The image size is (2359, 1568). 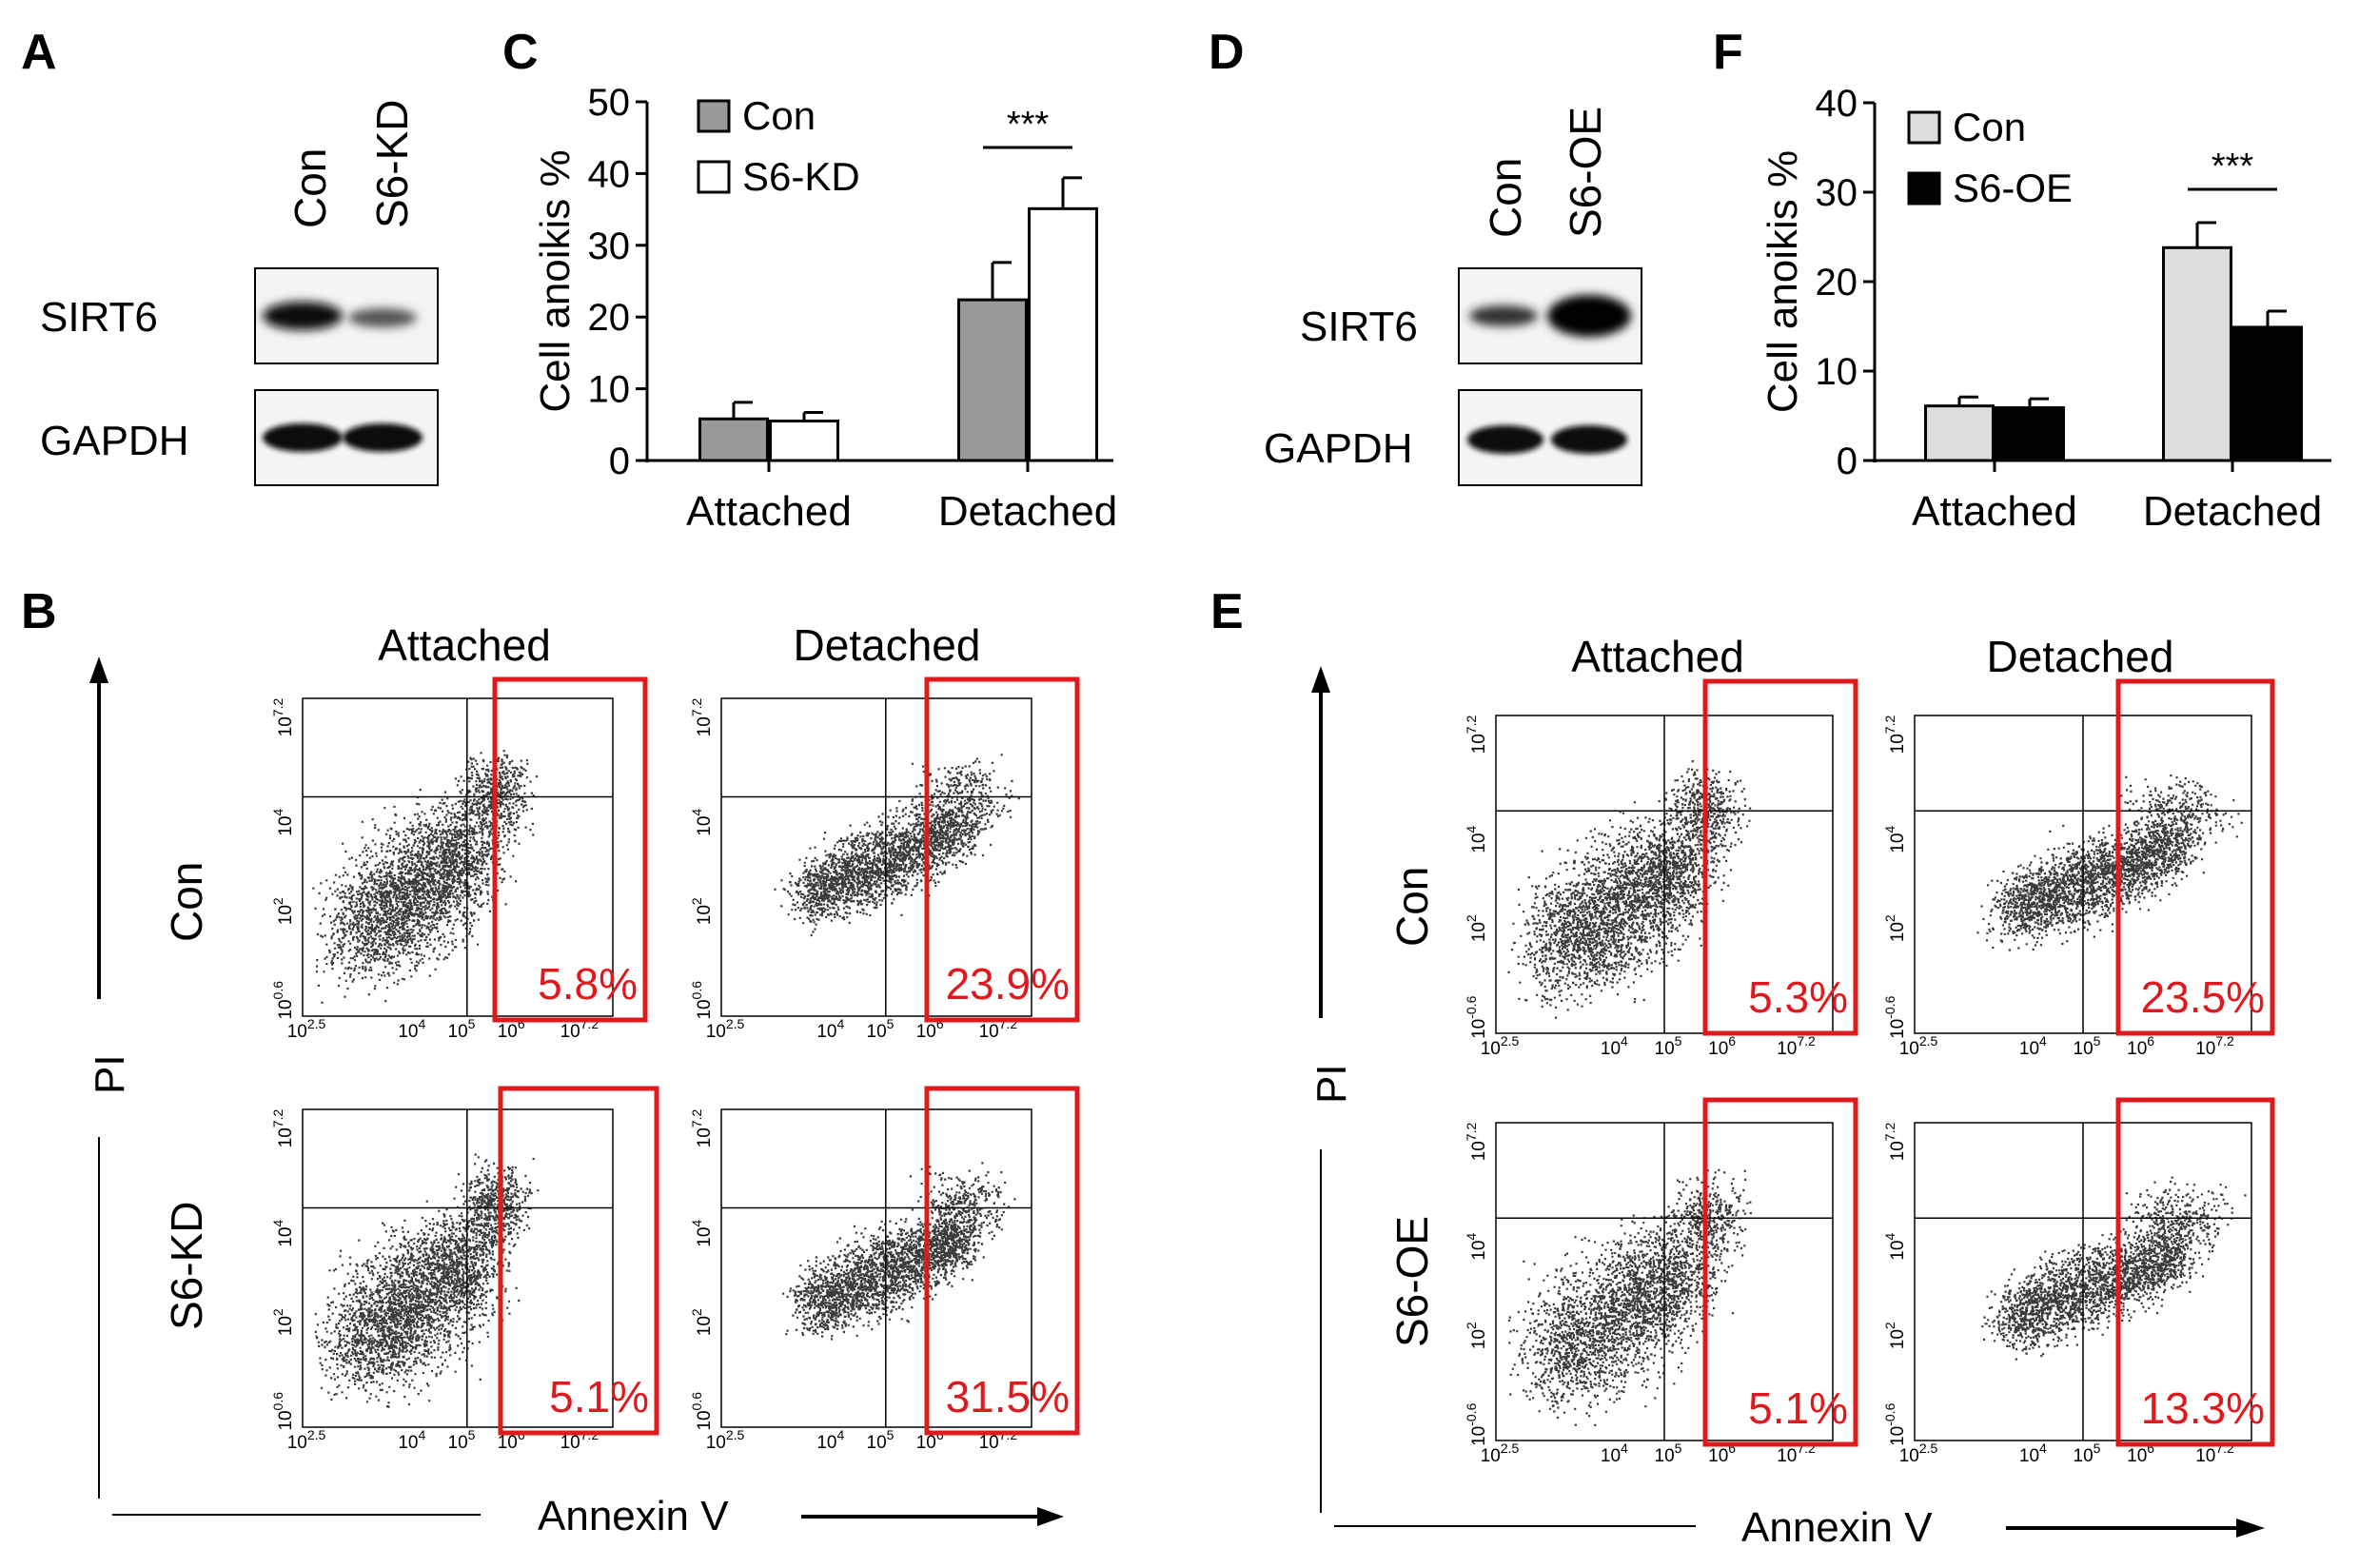 What do you see at coordinates (1008, 984) in the screenshot?
I see `percentage-label: 23.9%` at bounding box center [1008, 984].